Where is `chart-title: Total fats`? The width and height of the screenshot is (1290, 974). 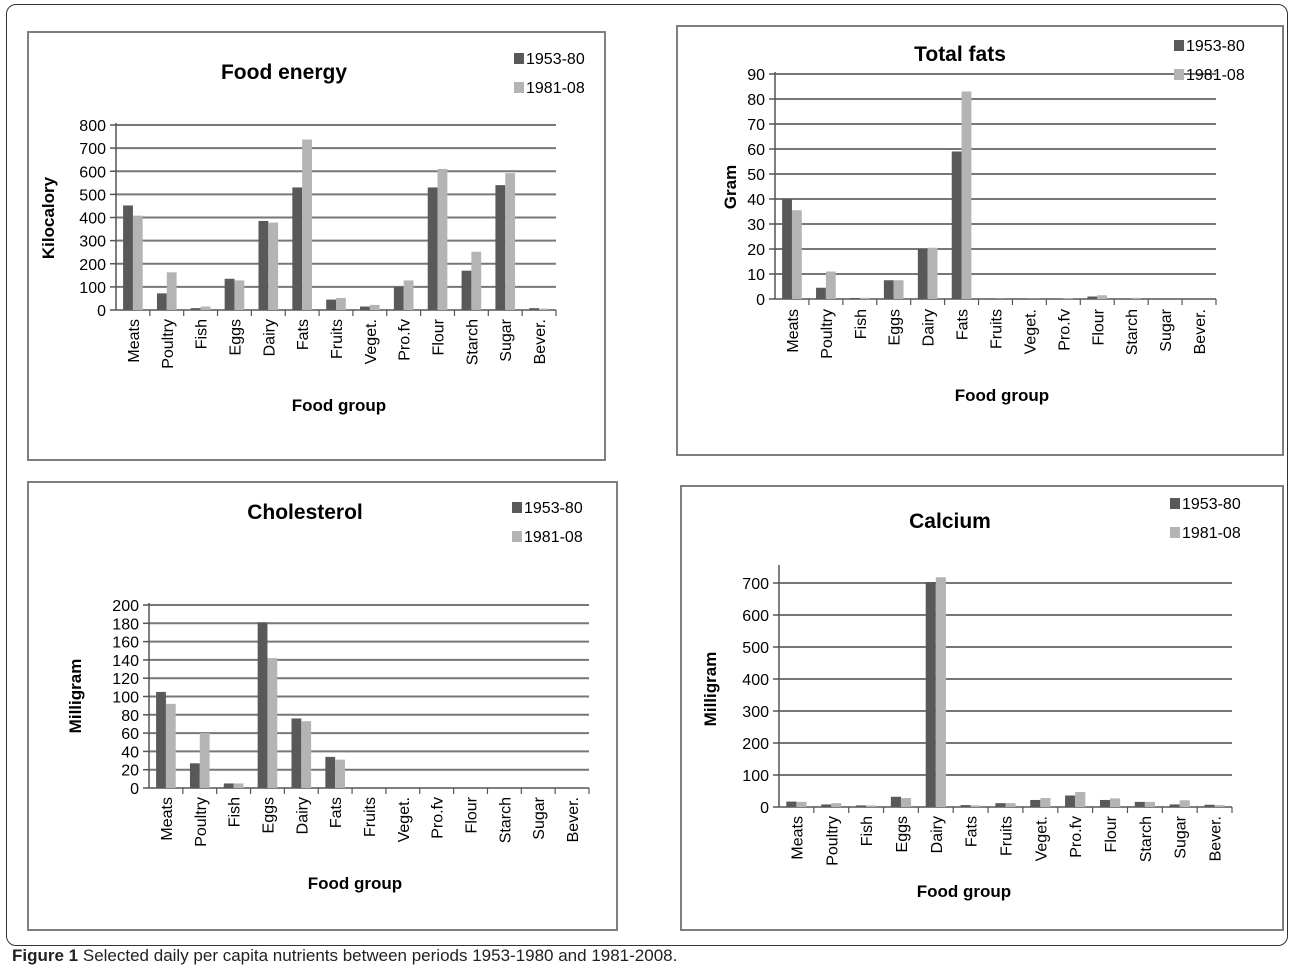
chart-title: Total fats is located at coordinates (960, 54).